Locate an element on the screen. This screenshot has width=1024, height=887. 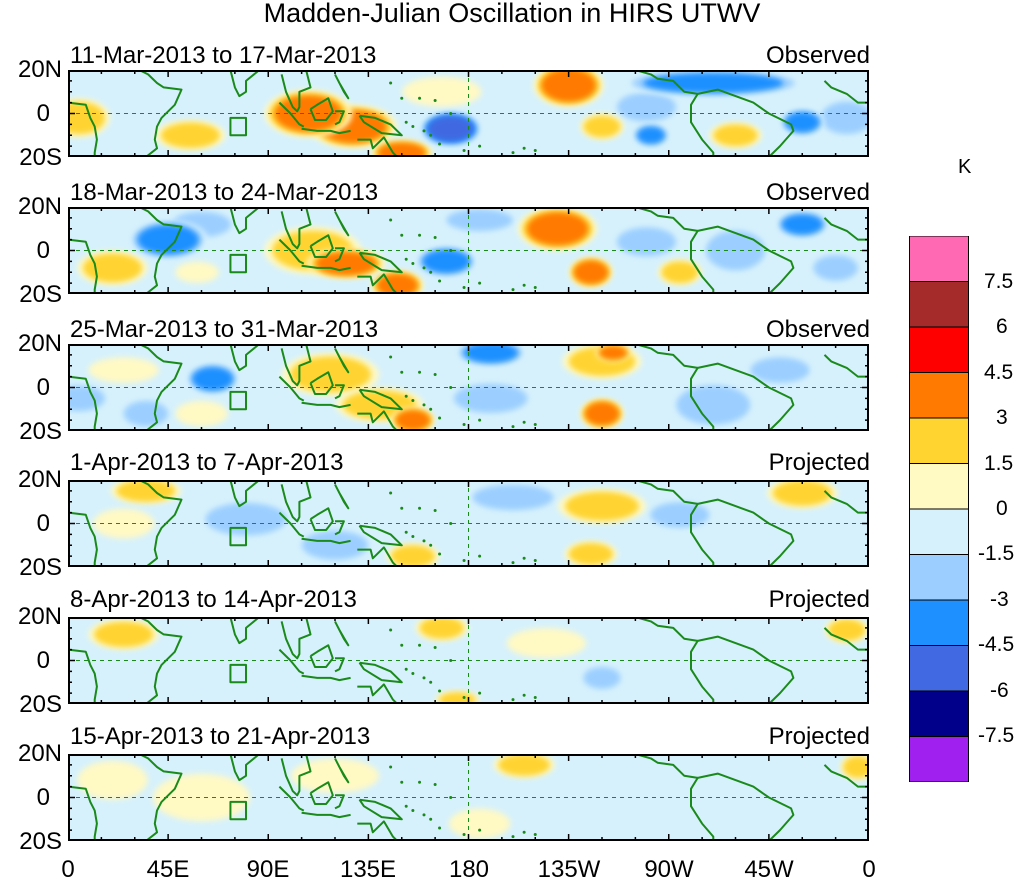
coastlines is located at coordinates (468, 250).